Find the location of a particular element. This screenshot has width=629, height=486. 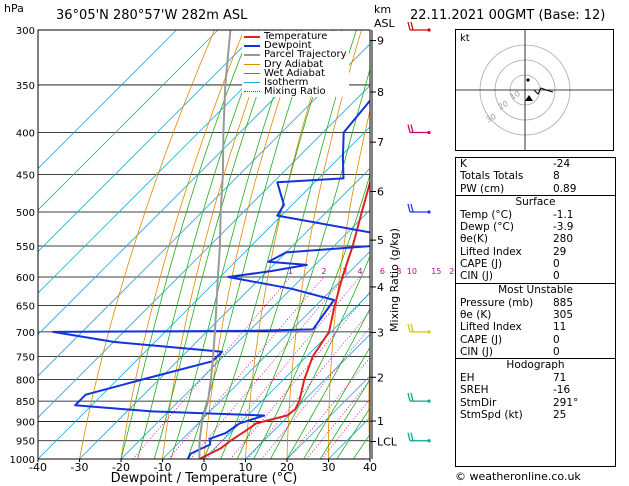

x-tick-label: 40 is located at coordinates (370, 467).